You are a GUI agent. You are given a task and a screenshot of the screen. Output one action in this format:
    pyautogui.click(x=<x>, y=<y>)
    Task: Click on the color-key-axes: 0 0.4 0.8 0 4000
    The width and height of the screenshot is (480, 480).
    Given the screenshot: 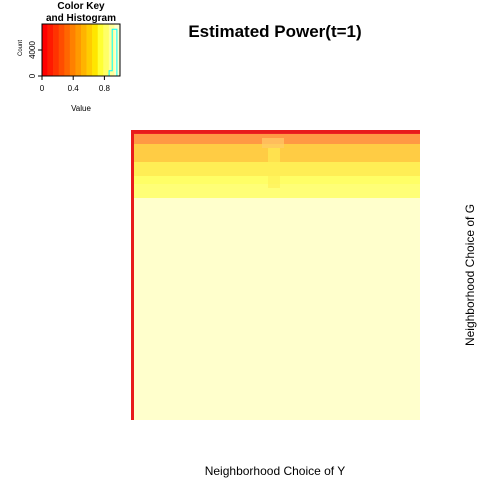 What is the action you would take?
    pyautogui.click(x=69, y=67)
    